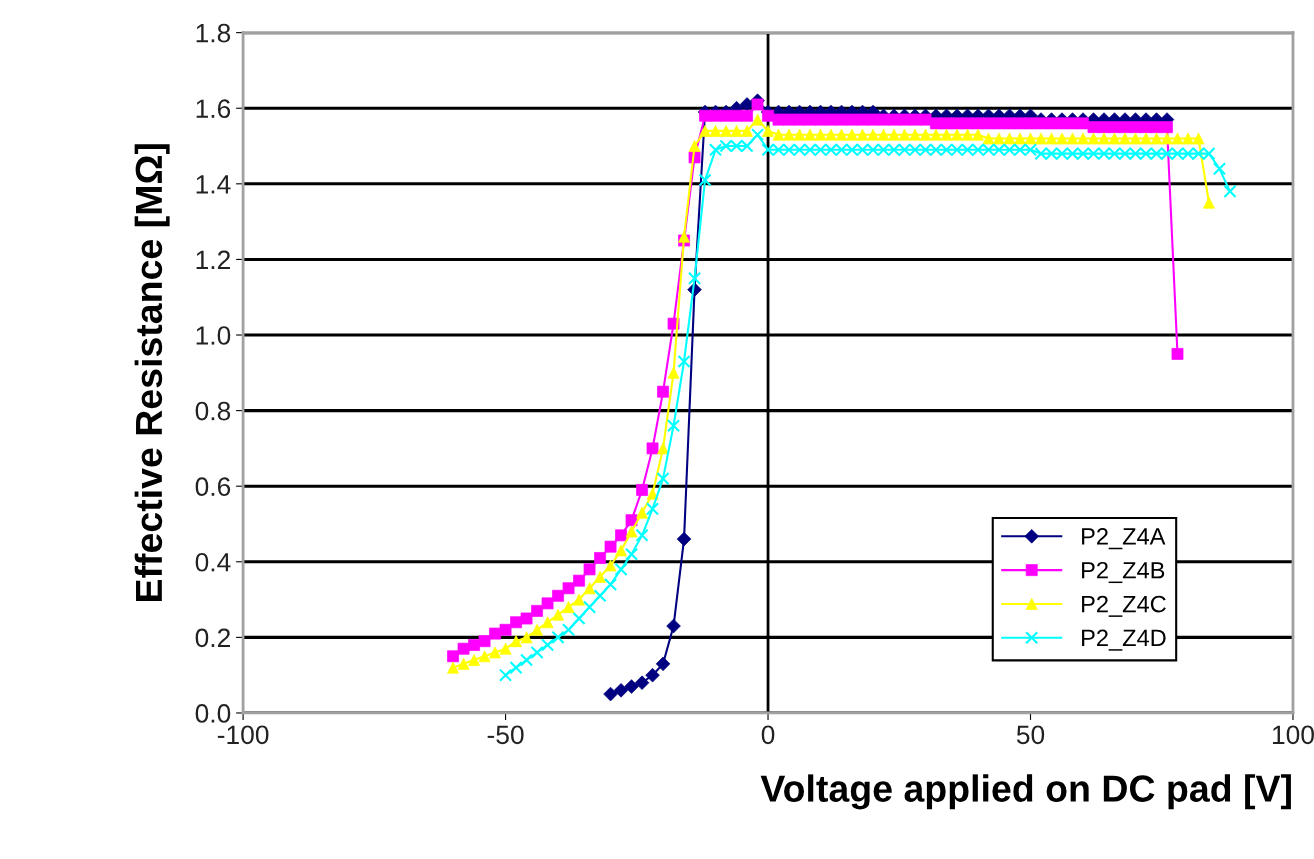  What do you see at coordinates (1124, 640) in the screenshot?
I see `legend-label: P2_Z4D` at bounding box center [1124, 640].